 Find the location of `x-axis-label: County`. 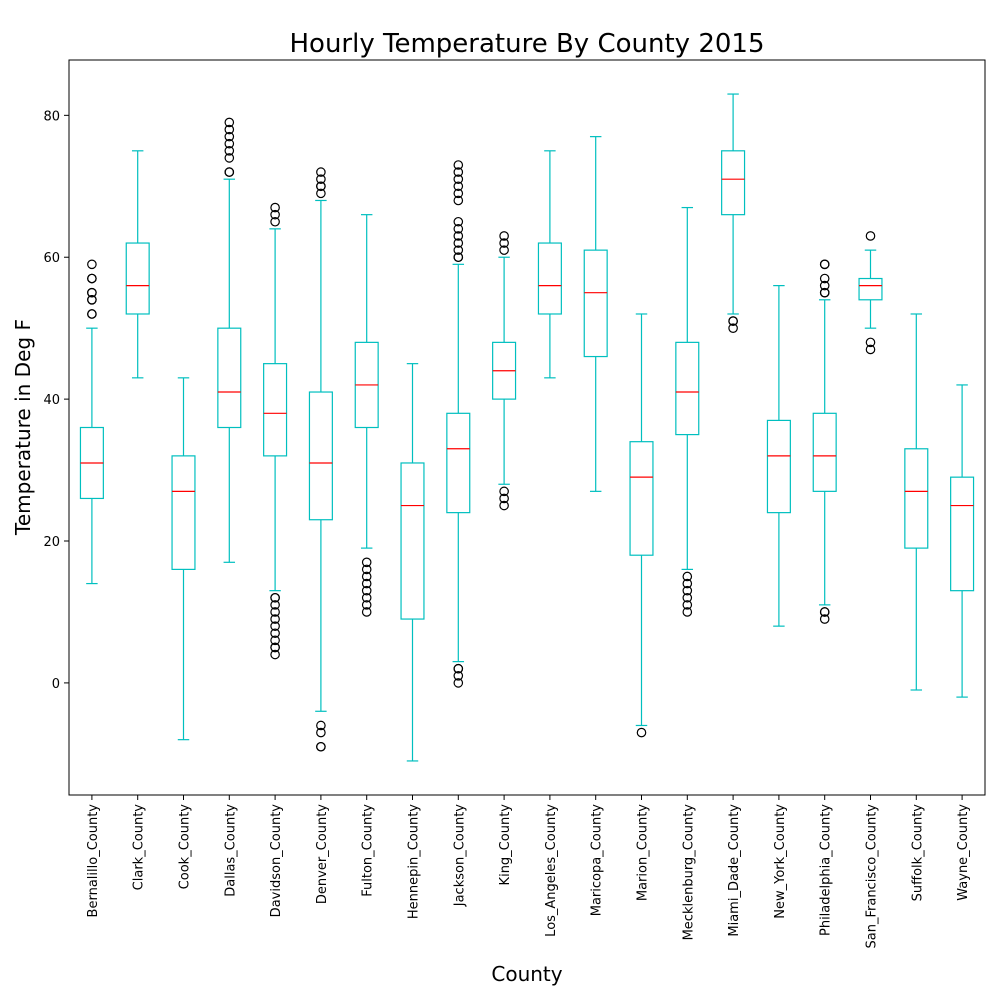

x-axis-label: County is located at coordinates (526, 974).